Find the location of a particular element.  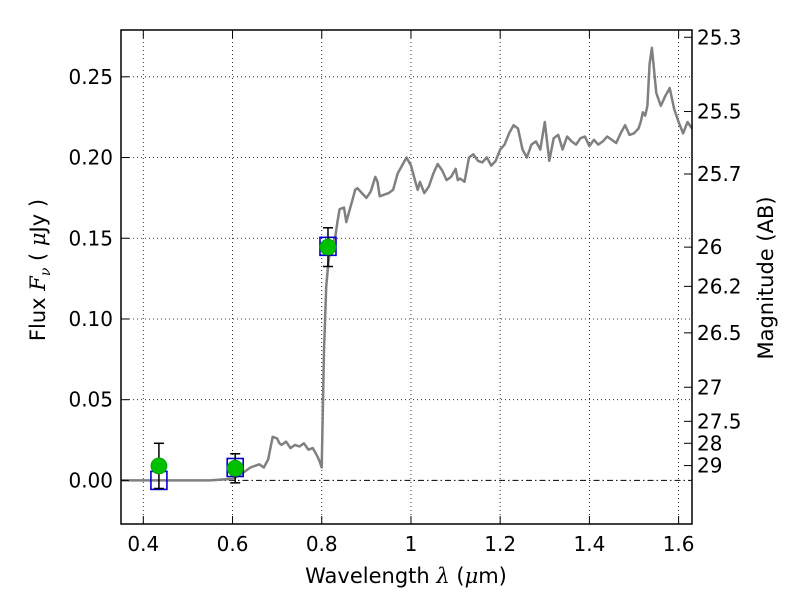

errorbar-layer is located at coordinates (243, 358).